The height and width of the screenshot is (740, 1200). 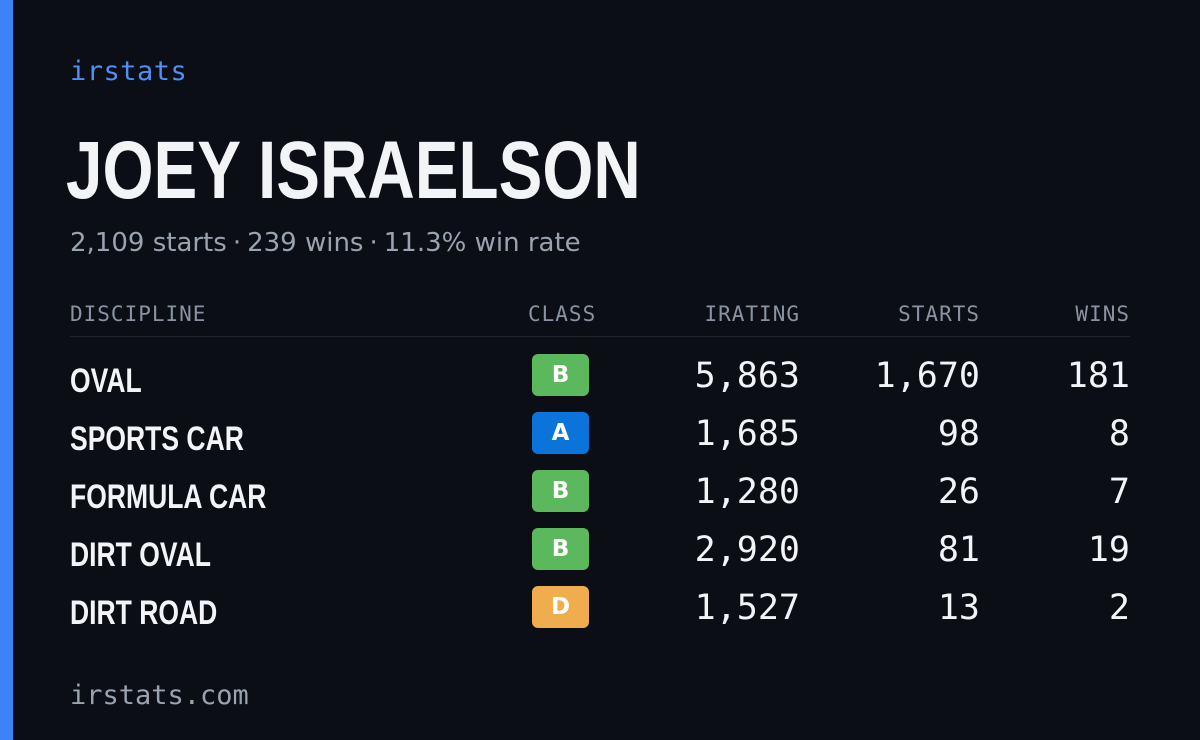 What do you see at coordinates (600, 557) in the screenshot?
I see `table-row: DIRT OVAL B 2,920 81 19` at bounding box center [600, 557].